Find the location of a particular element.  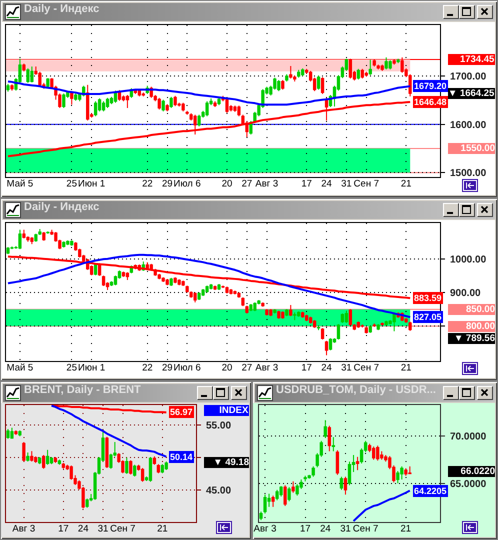

y-tick-label: 900.00 is located at coordinates (466, 294).